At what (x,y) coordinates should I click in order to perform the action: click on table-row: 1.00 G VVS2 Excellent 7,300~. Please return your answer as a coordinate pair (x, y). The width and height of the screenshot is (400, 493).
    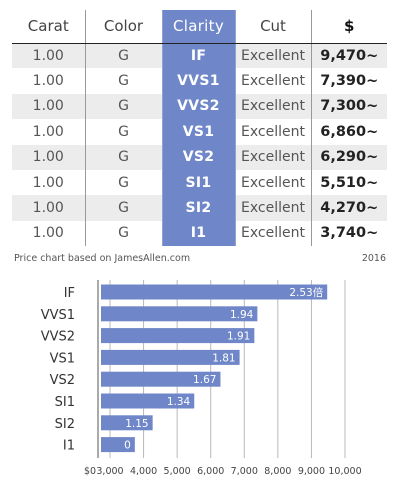
    Looking at the image, I should click on (199, 106).